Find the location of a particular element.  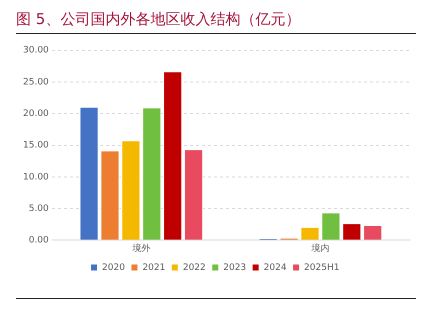

legend-label: 2024 is located at coordinates (275, 267).